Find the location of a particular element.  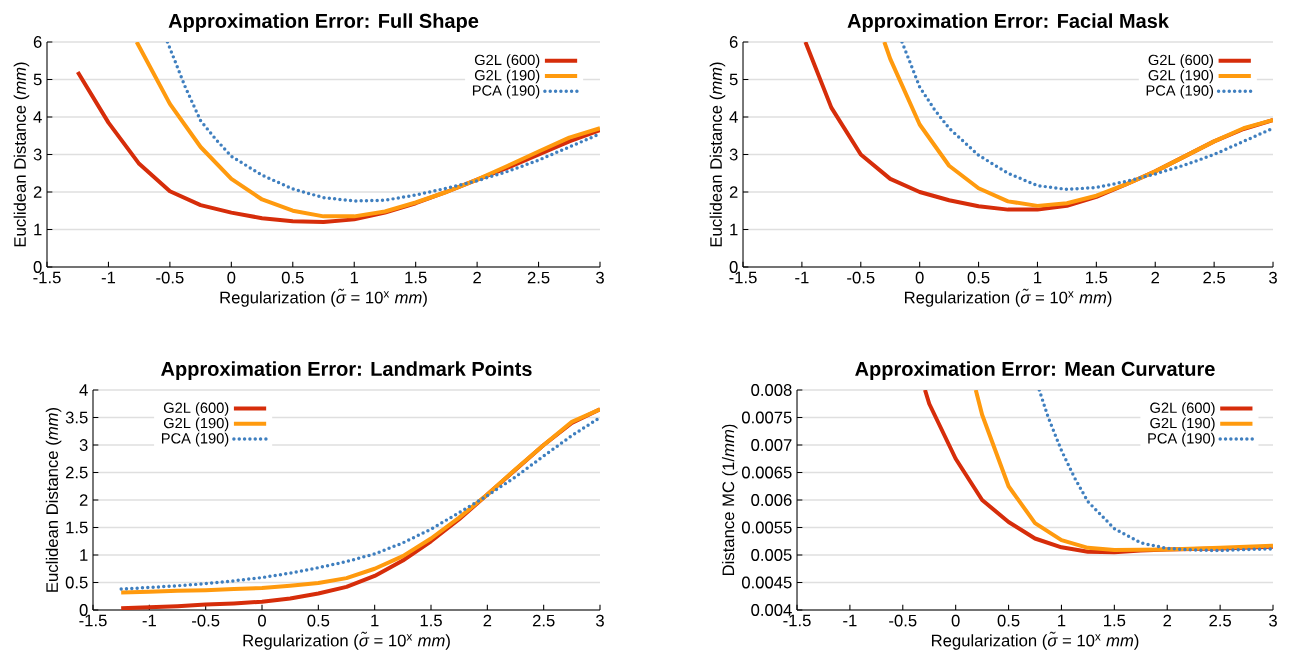

chart-title: Approximation Error: Landmark Points is located at coordinates (346, 370).